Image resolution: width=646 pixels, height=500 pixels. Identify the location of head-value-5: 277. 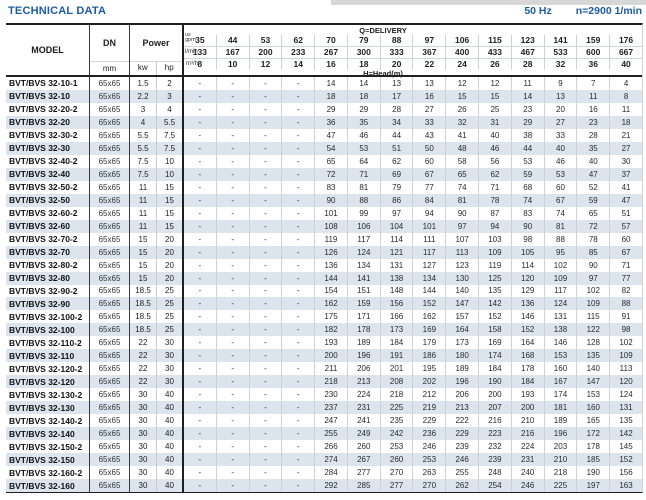
(363, 473).